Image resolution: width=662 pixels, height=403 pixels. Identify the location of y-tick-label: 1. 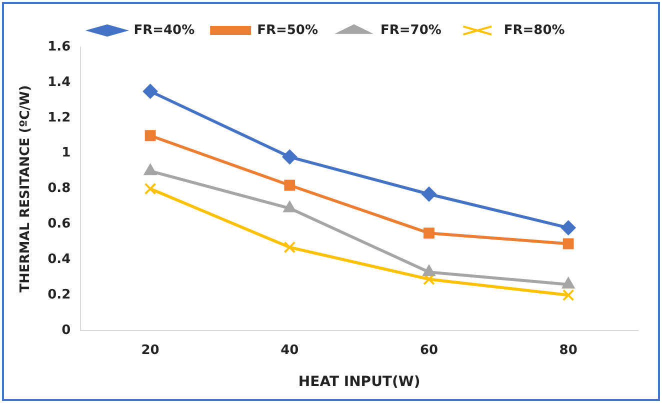
(66, 153).